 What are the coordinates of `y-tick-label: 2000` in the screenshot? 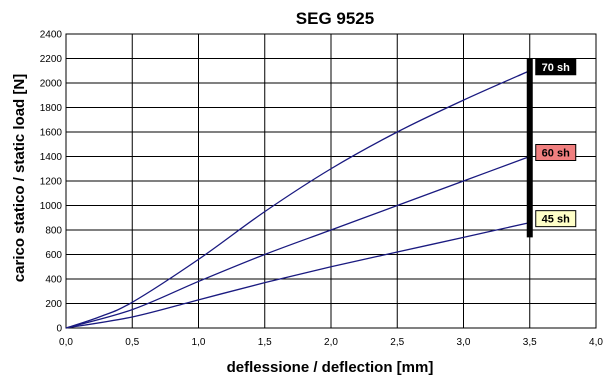 It's located at (51, 84).